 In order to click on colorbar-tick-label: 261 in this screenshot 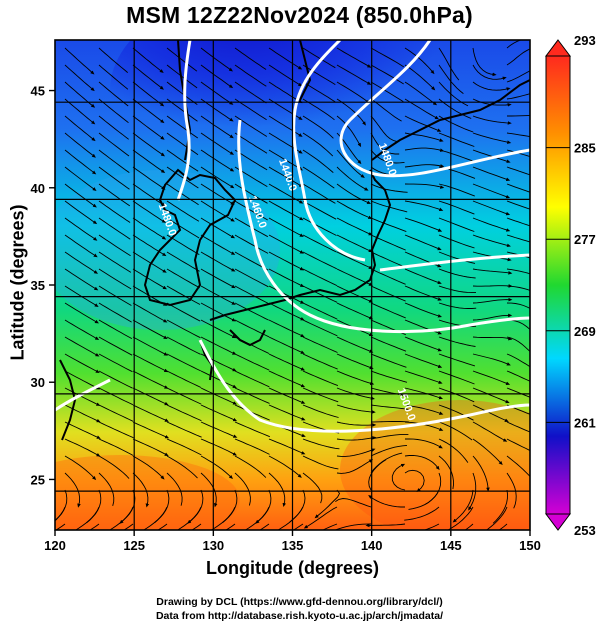, I will do `click(585, 422)`.